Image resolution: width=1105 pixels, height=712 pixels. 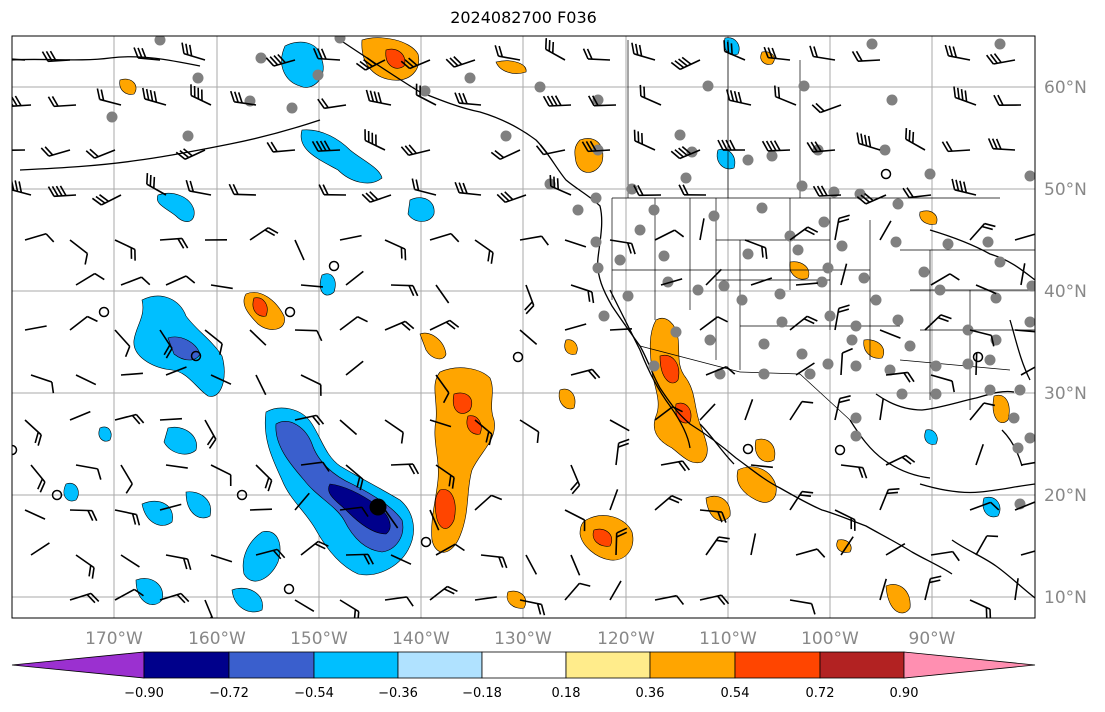 I want to click on colorbar-extend-high, so click(x=969, y=665).